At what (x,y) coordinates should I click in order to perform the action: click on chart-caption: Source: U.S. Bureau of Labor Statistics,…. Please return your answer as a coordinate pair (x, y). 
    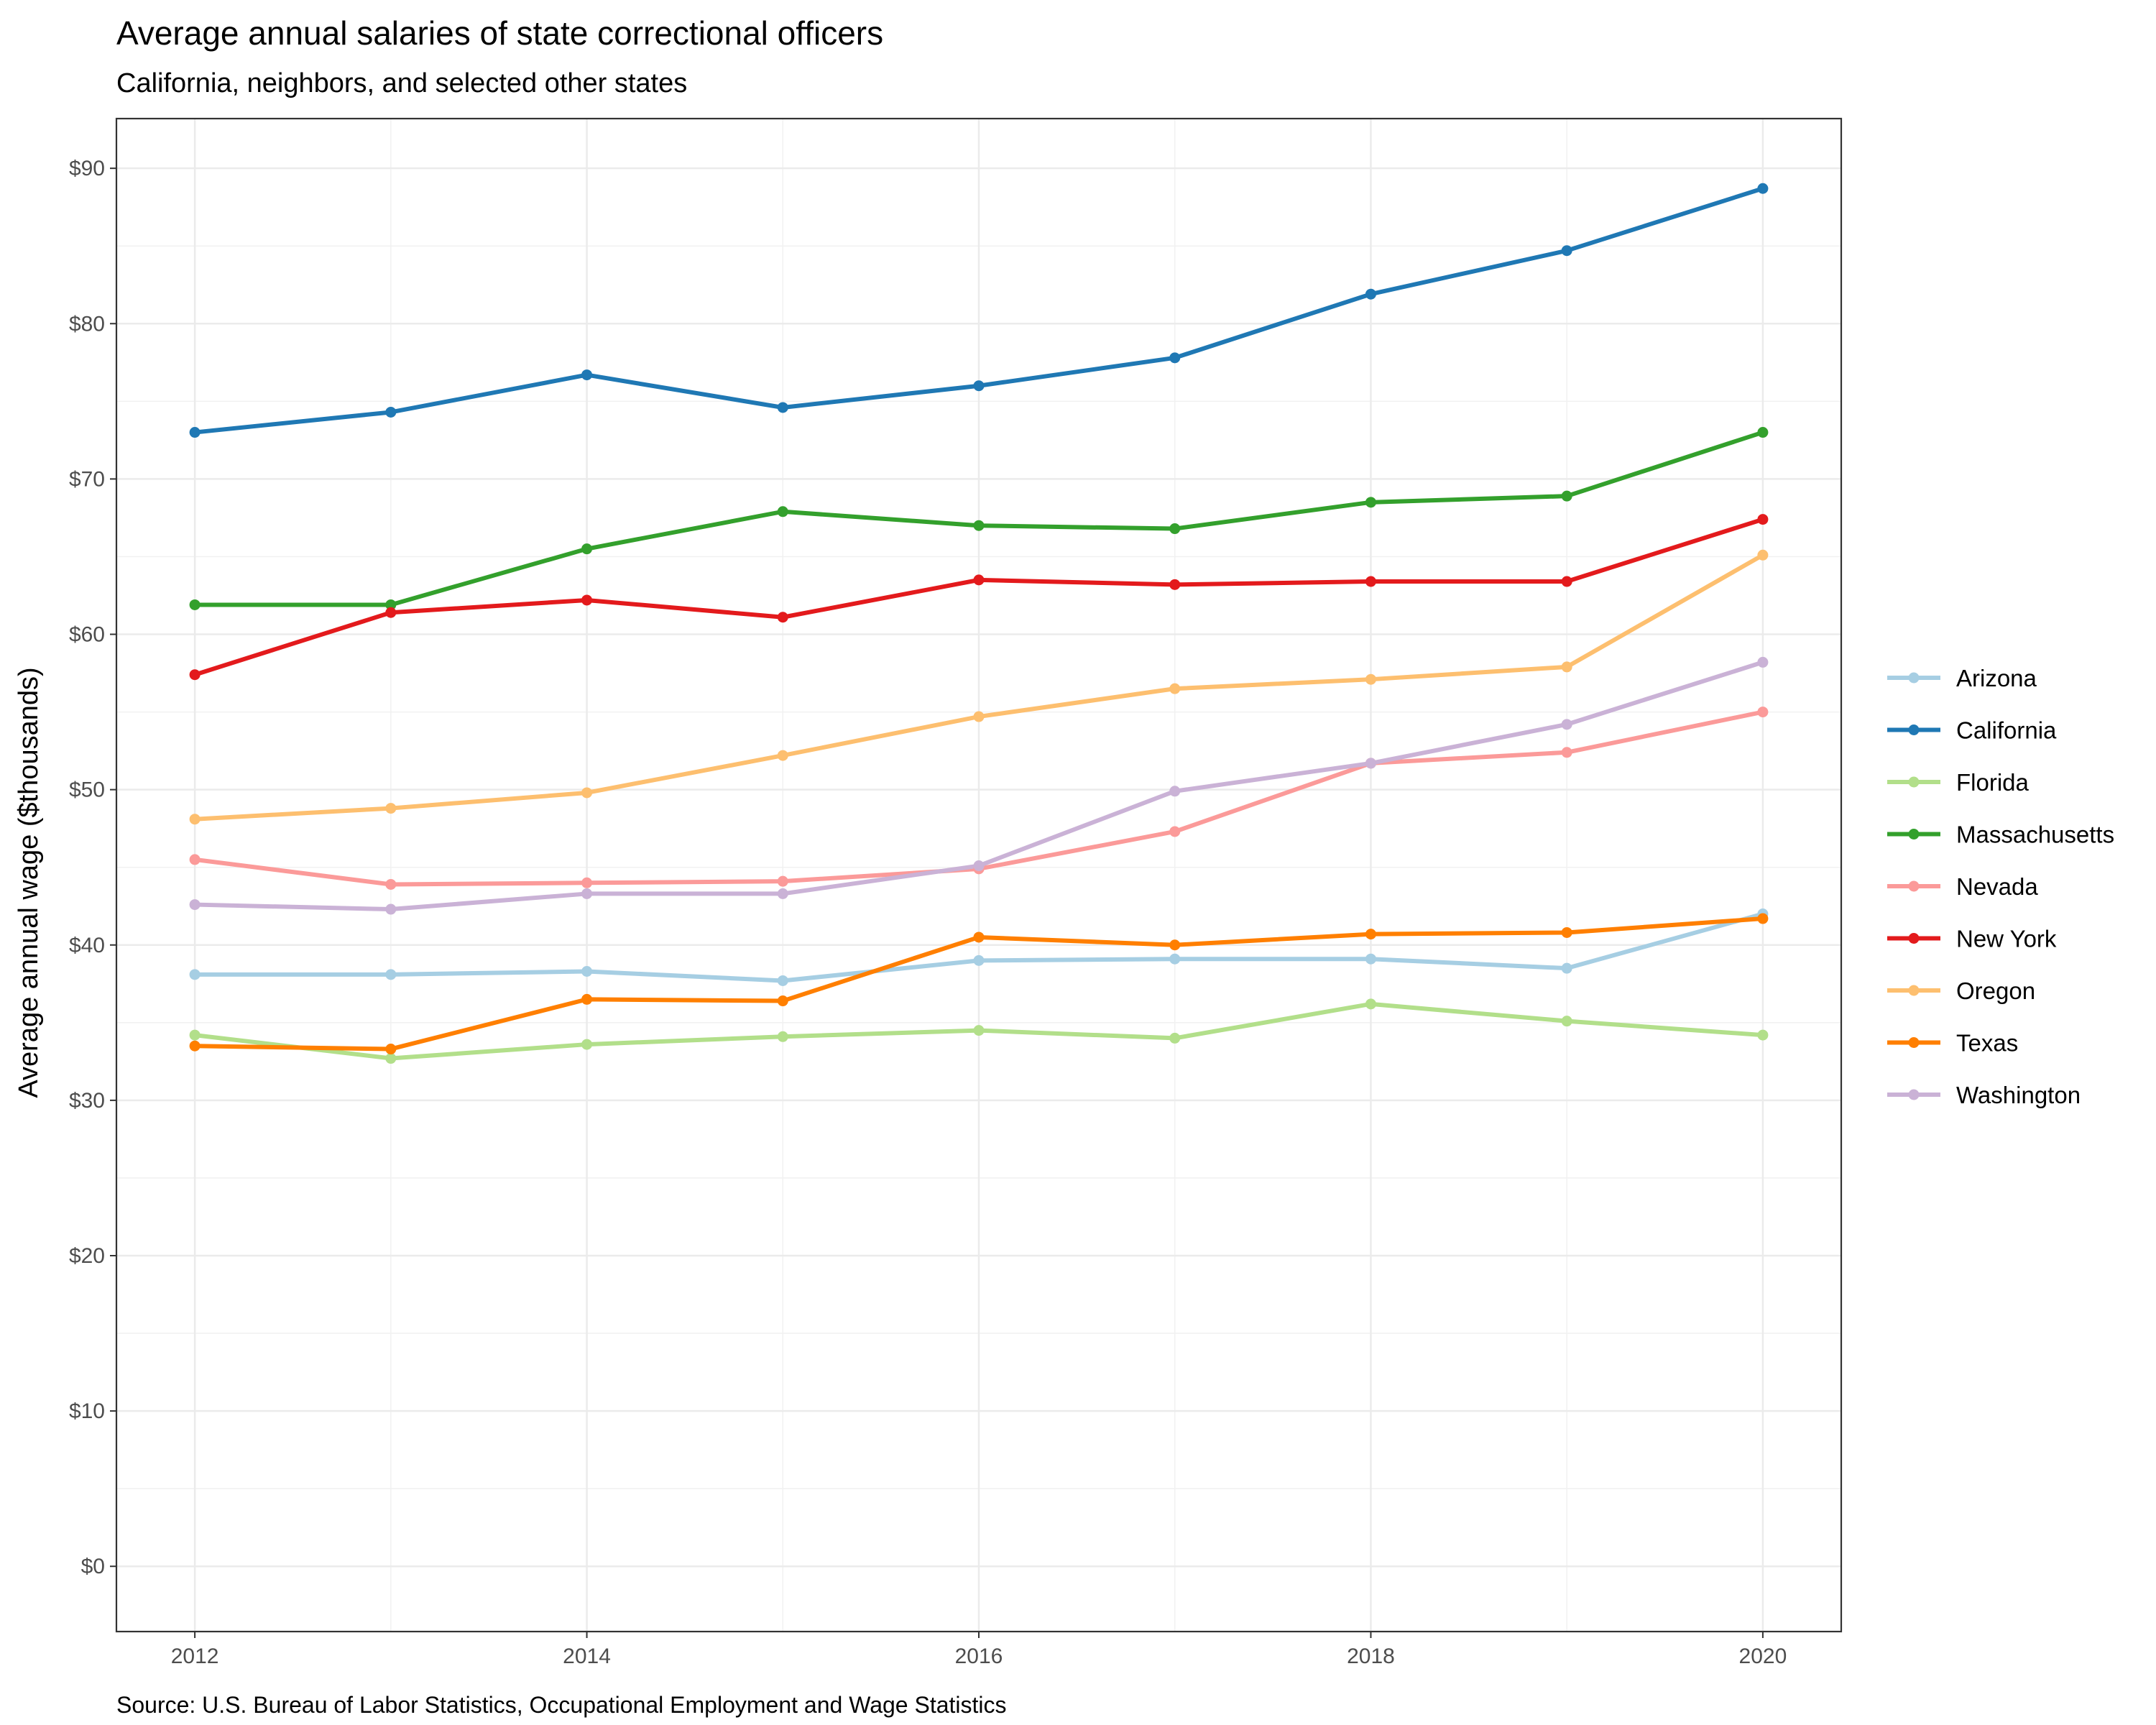
    Looking at the image, I should click on (561, 1705).